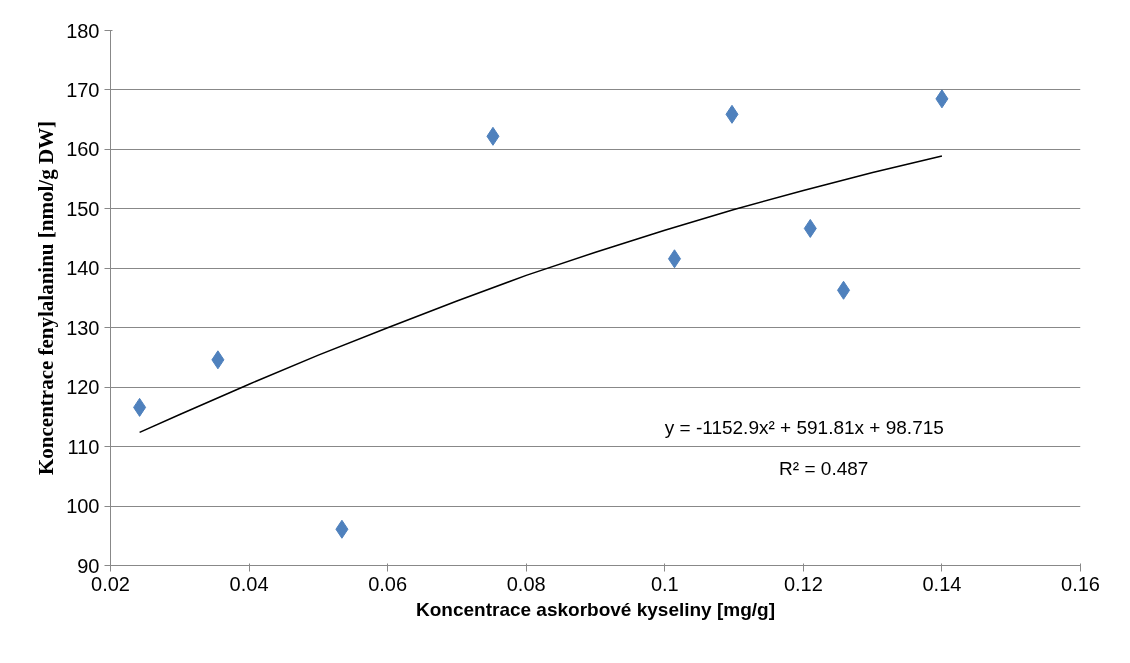 This screenshot has height=663, width=1130. I want to click on y-tick-label: 150, so click(83, 208).